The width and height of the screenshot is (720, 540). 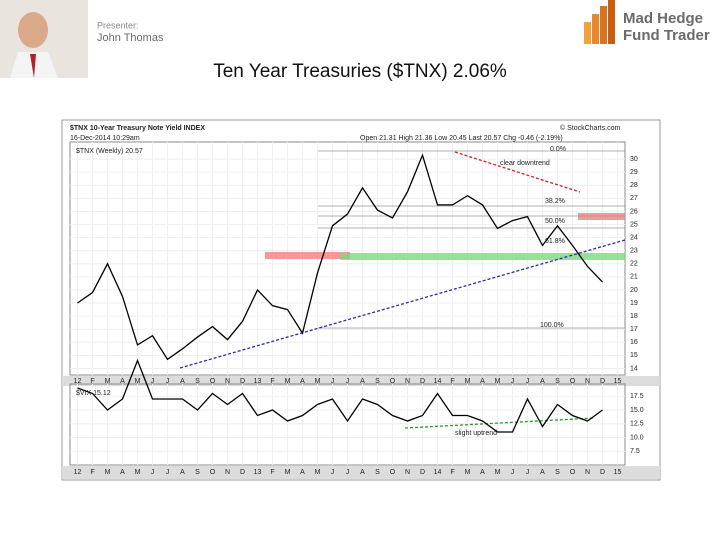 What do you see at coordinates (637, 437) in the screenshot?
I see `y-tick-label: 10.0` at bounding box center [637, 437].